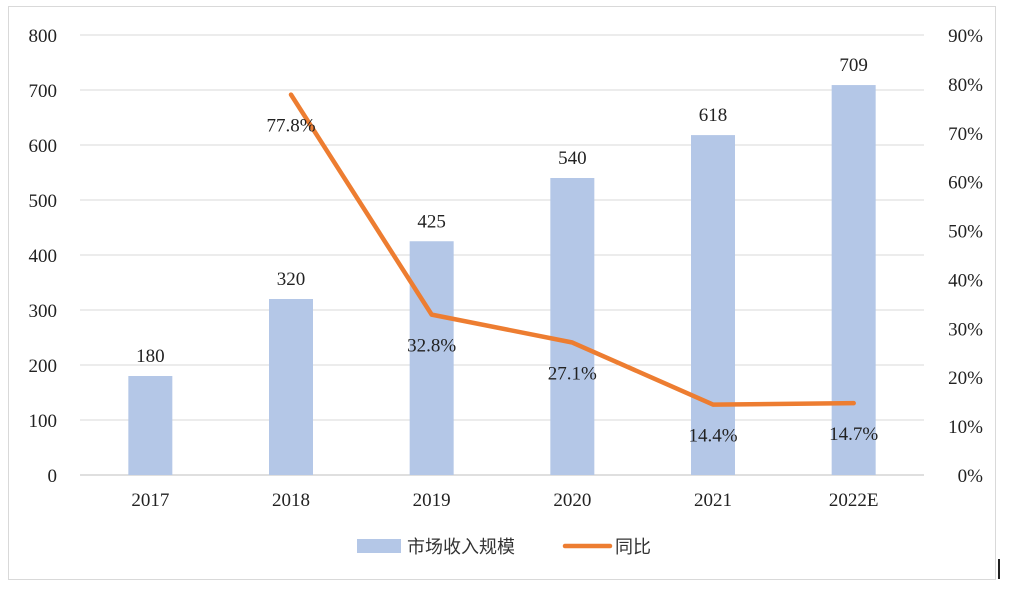 The width and height of the screenshot is (1016, 597). What do you see at coordinates (43, 36) in the screenshot?
I see `y-left-tick-label: 800` at bounding box center [43, 36].